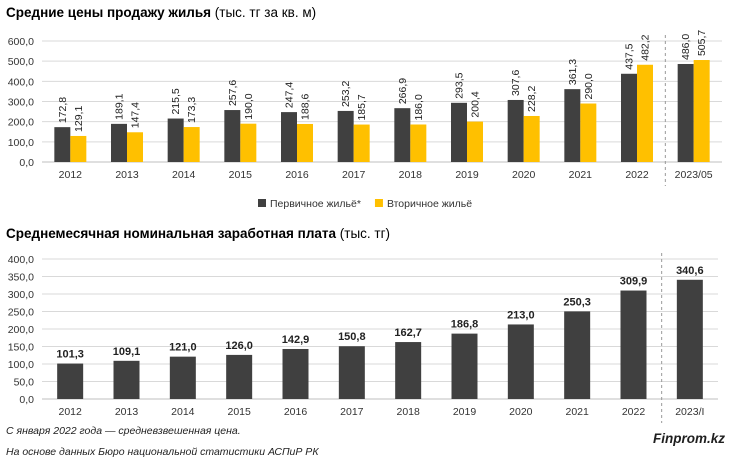 The image size is (731, 465). Describe the element at coordinates (532, 99) in the screenshot. I see `data-label: 228,2` at that location.